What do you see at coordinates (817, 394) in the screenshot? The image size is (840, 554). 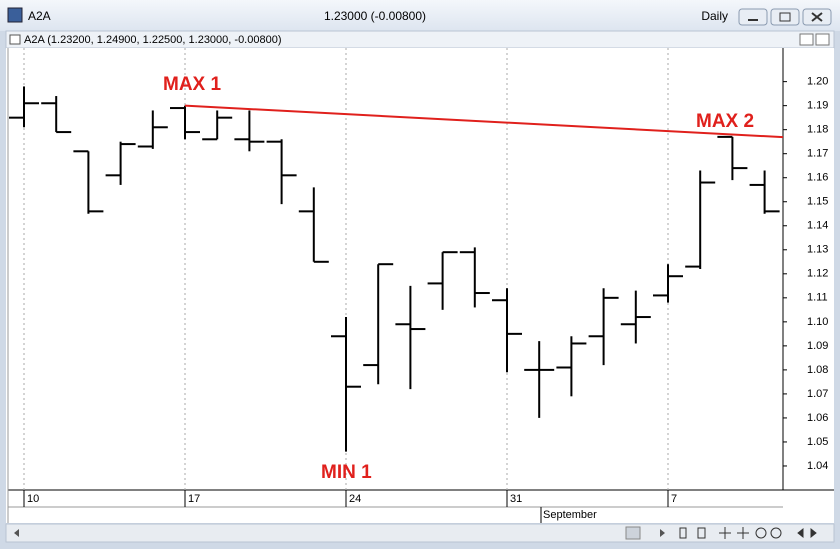 I see `y-tick-label: 1.07` at bounding box center [817, 394].